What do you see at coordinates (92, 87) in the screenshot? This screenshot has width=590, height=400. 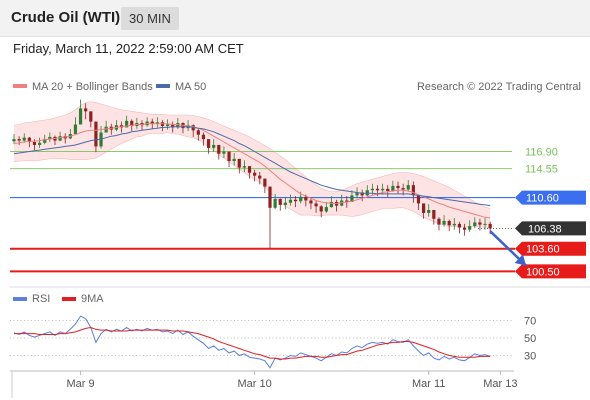 I see `ma20-legend-label: MA 20 + Bollinger Bands` at bounding box center [92, 87].